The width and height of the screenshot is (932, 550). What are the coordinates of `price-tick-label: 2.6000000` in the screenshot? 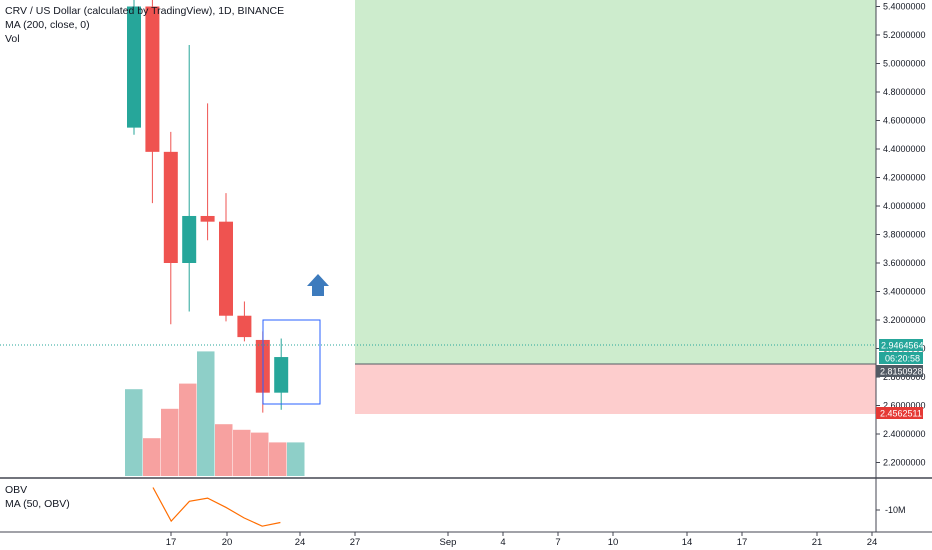 It's located at (904, 406).